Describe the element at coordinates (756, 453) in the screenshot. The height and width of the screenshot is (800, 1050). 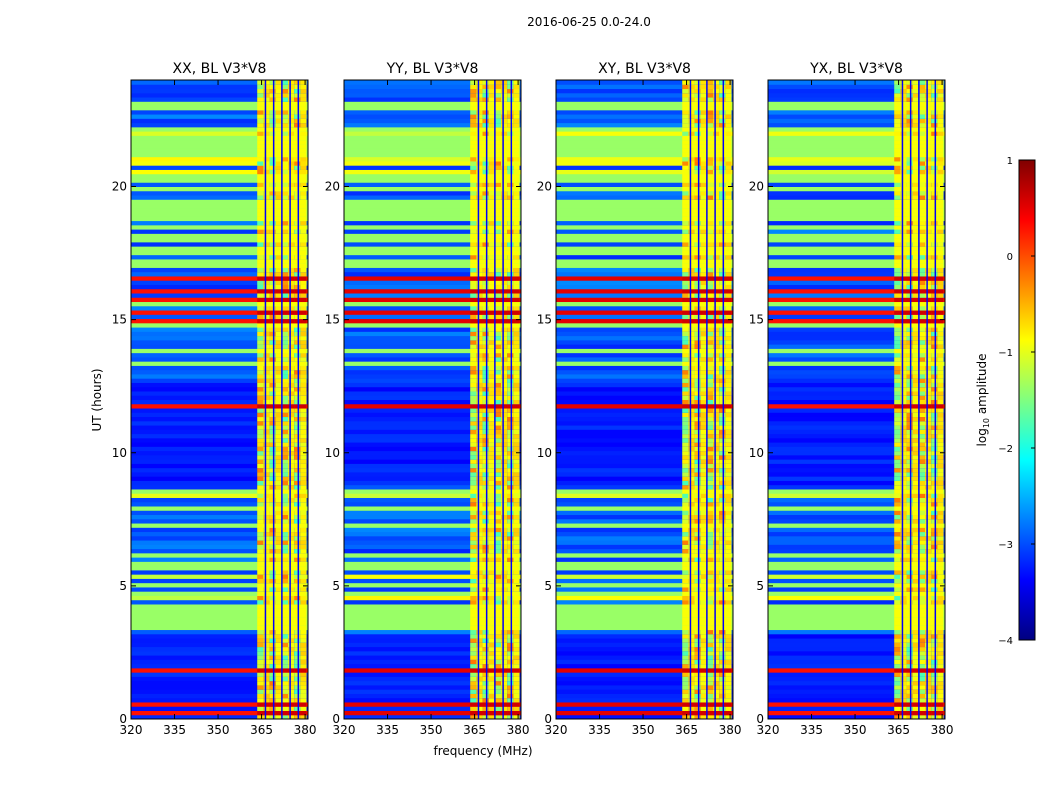
I see `y-tick-label: 10` at that location.